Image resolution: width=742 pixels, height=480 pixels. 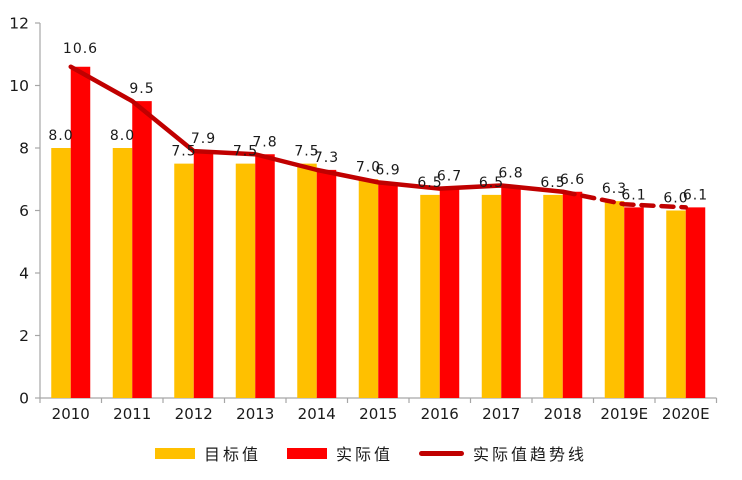 I want to click on x-category-label: 2019E, so click(x=624, y=414).